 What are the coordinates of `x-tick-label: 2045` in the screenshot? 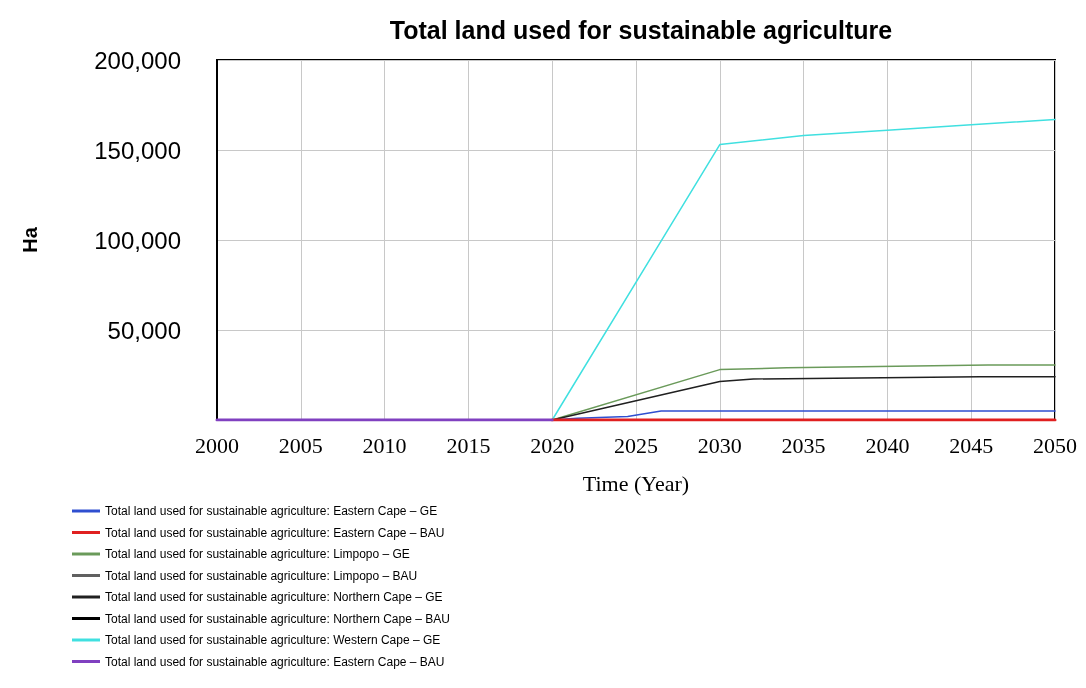 It's located at (971, 445).